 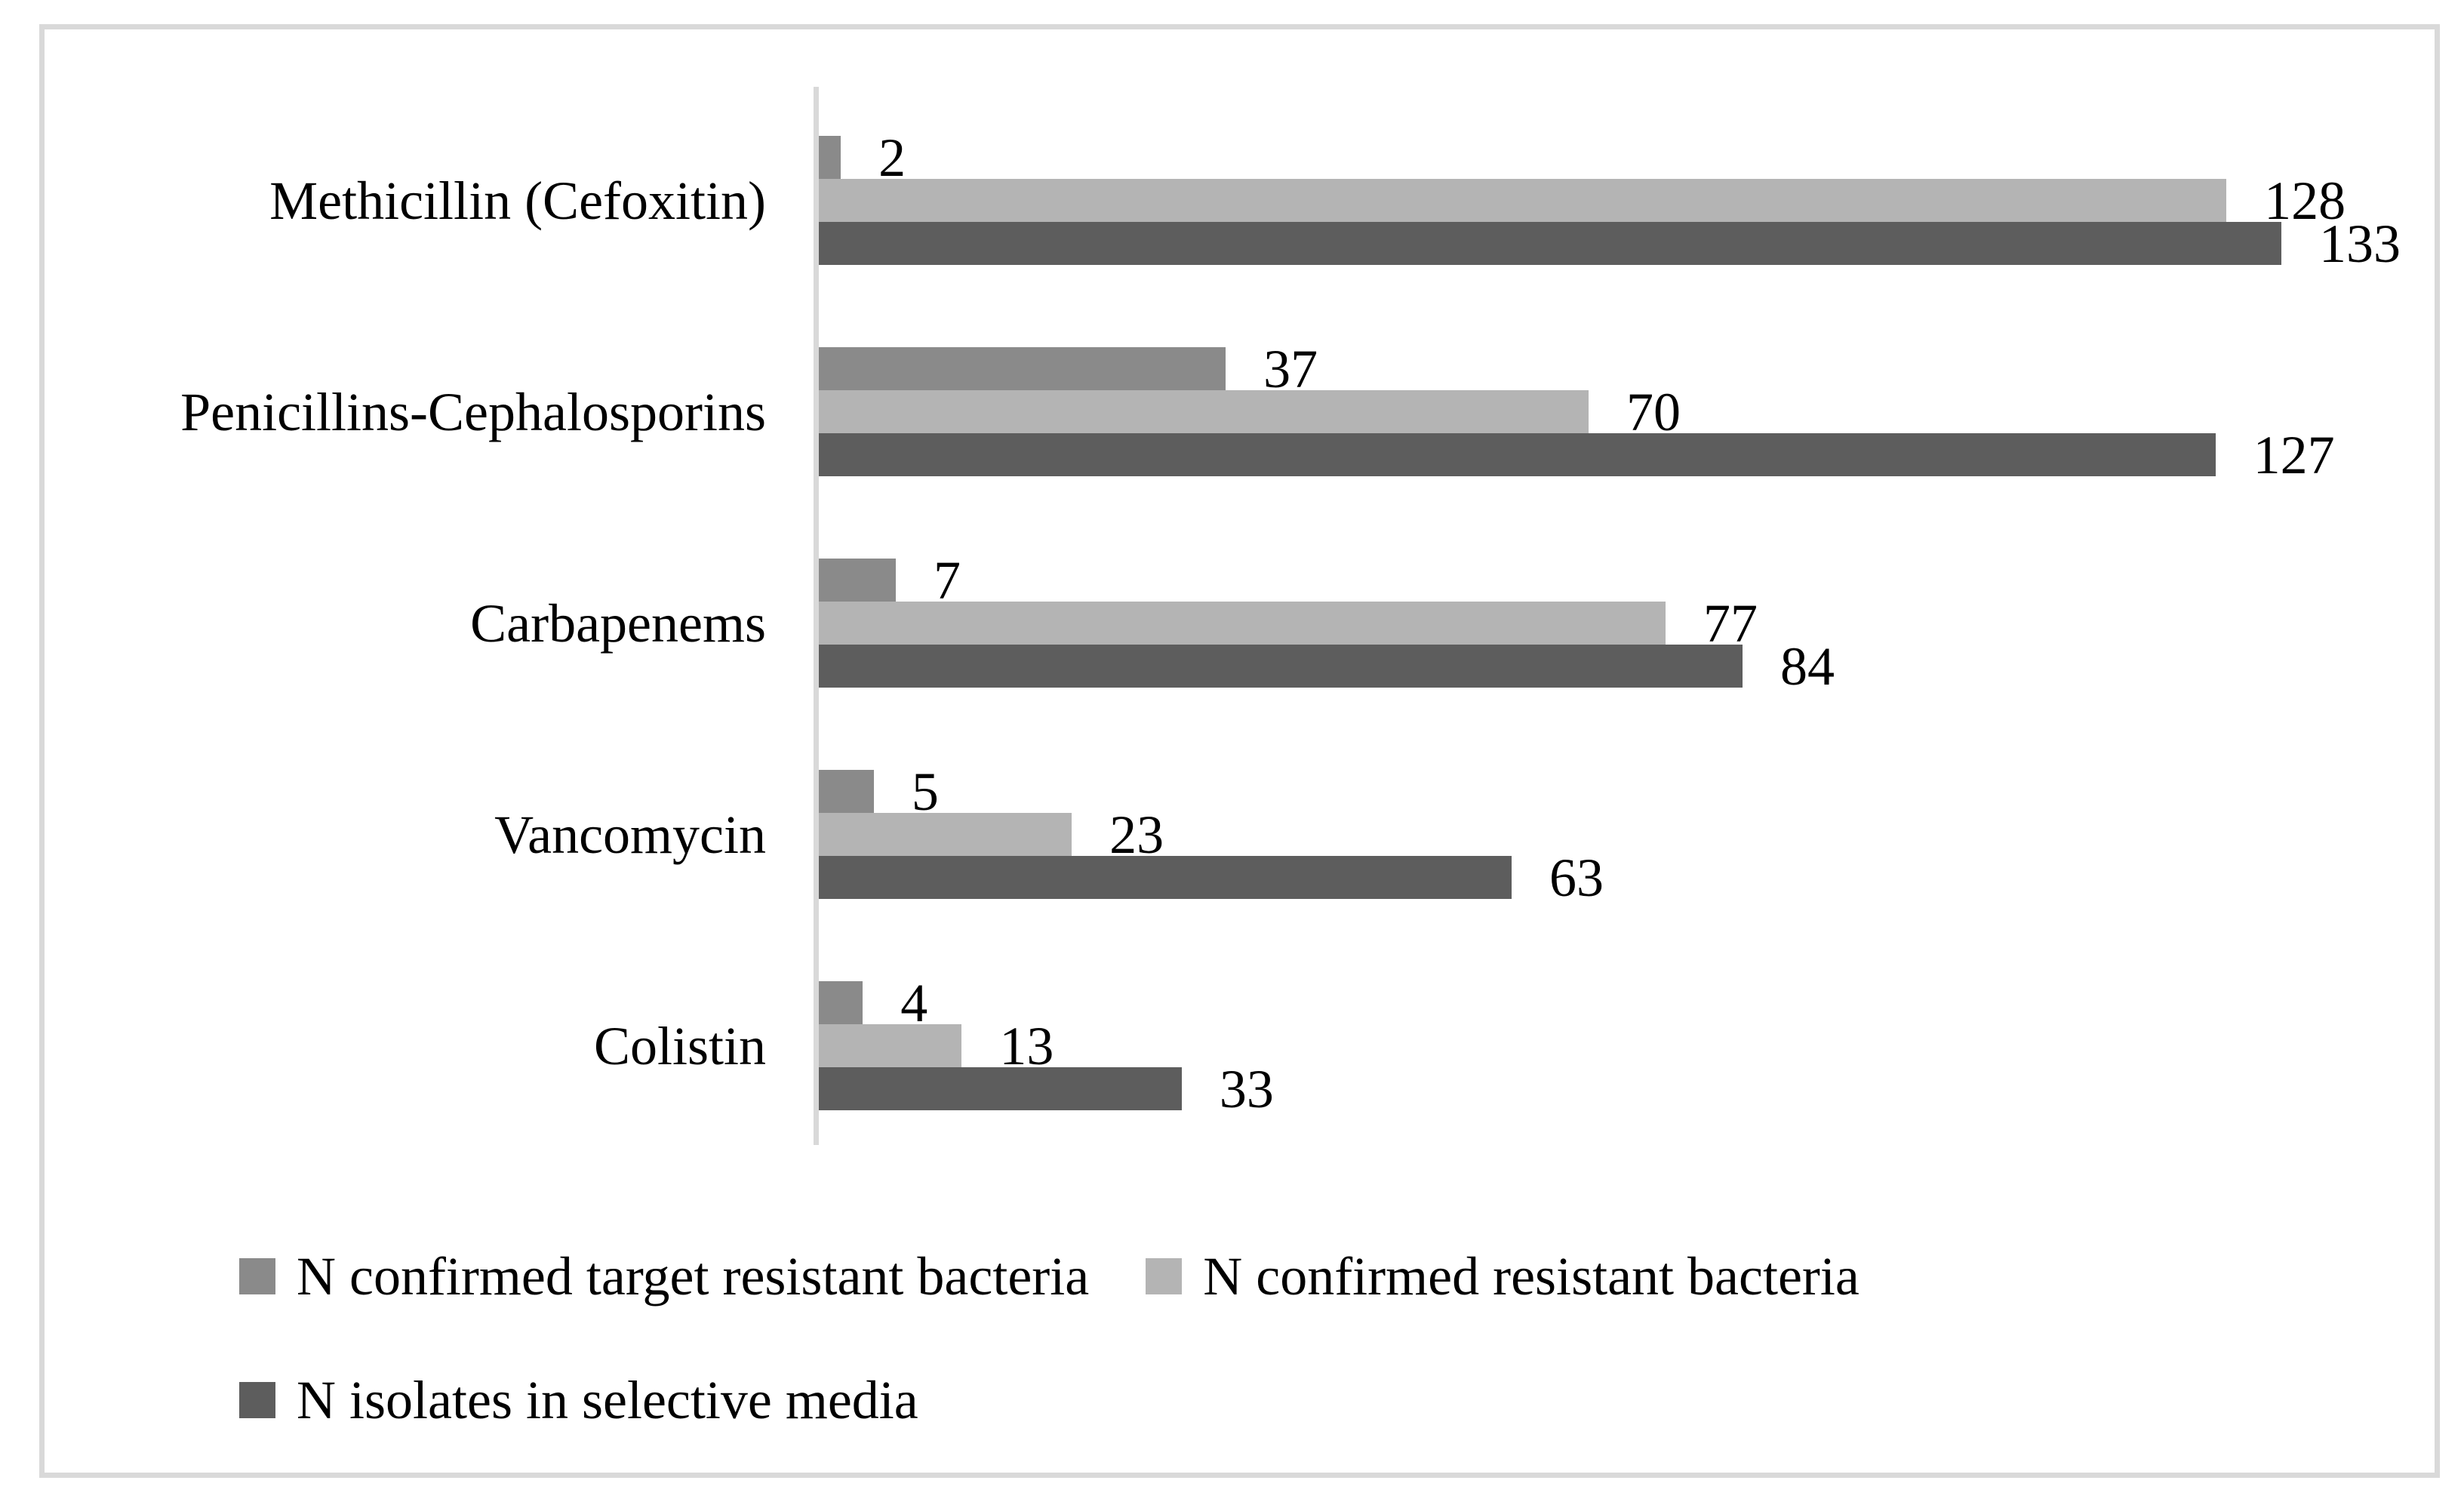 I want to click on bar-row: 33, so click(x=1588, y=1089).